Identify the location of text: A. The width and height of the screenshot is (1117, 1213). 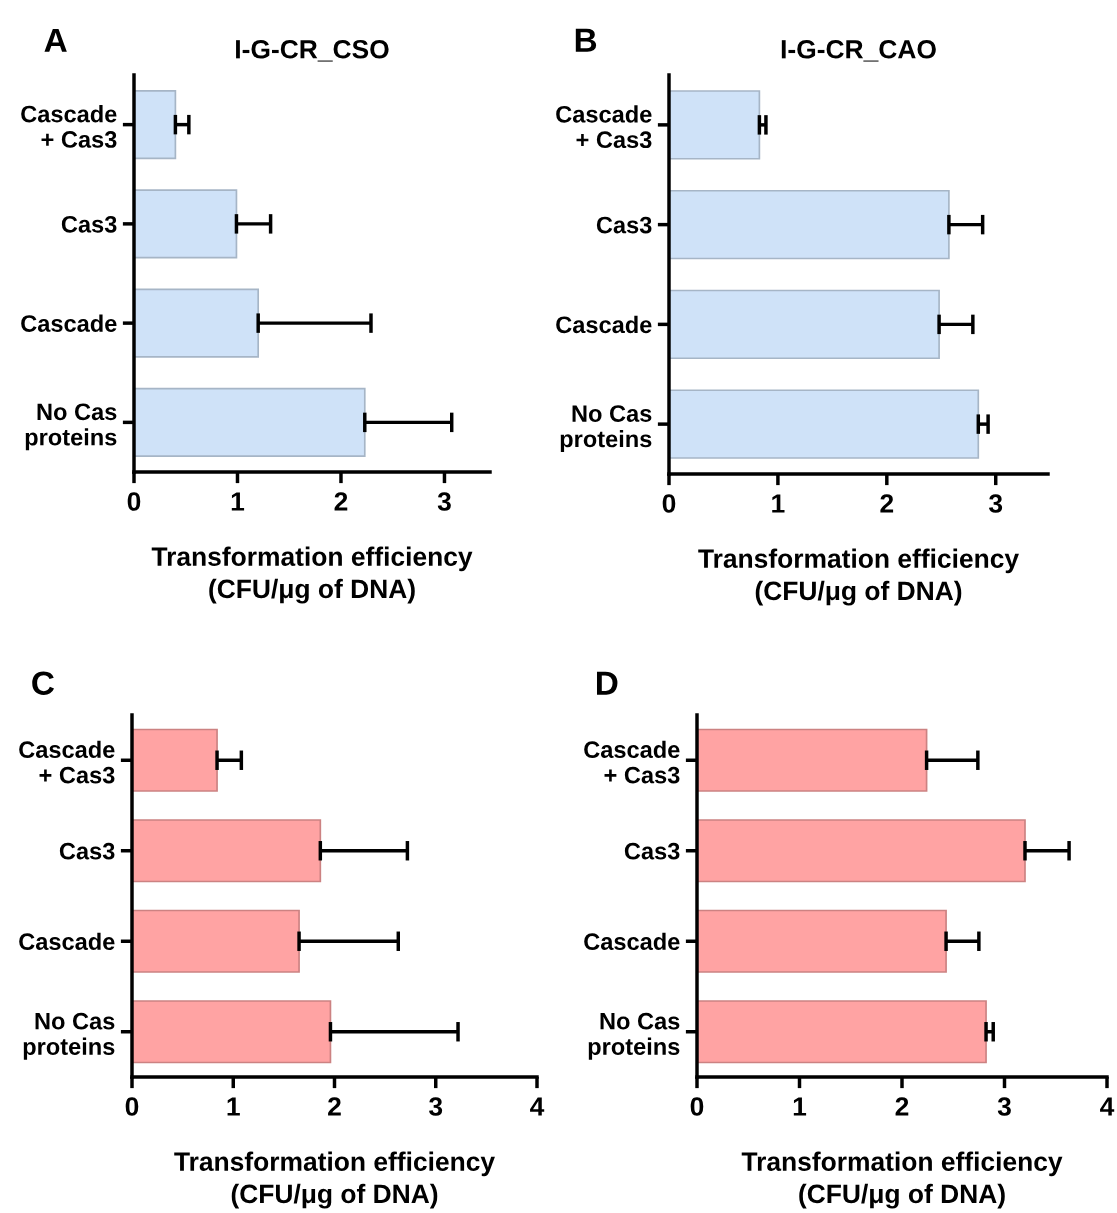
(55, 40).